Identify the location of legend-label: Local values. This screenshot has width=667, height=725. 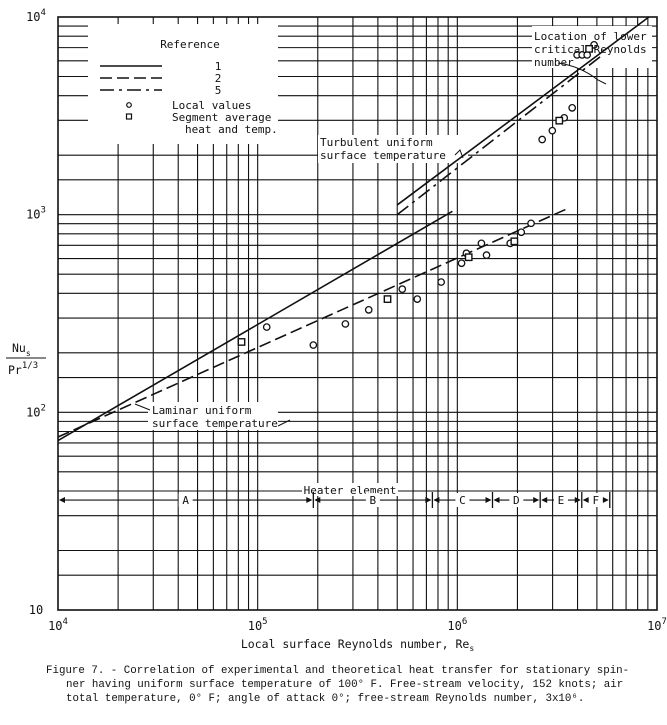
(211, 105).